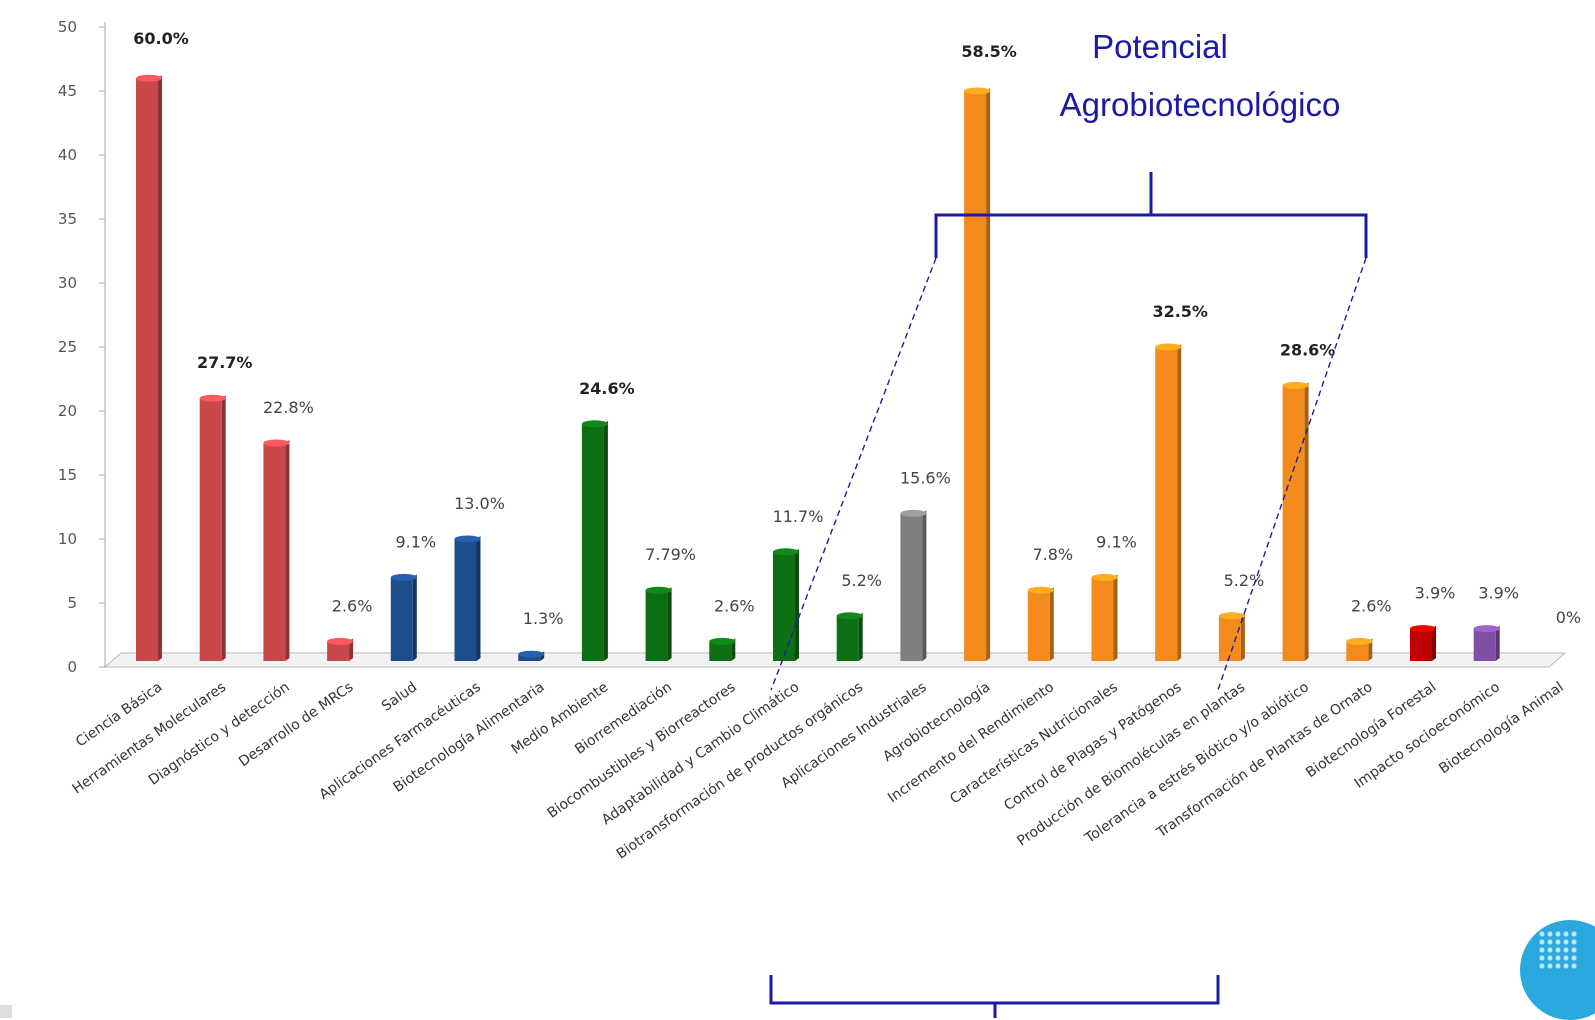 The width and height of the screenshot is (1595, 1020). What do you see at coordinates (1160, 46) in the screenshot?
I see `annotation-line-1: Potencial` at bounding box center [1160, 46].